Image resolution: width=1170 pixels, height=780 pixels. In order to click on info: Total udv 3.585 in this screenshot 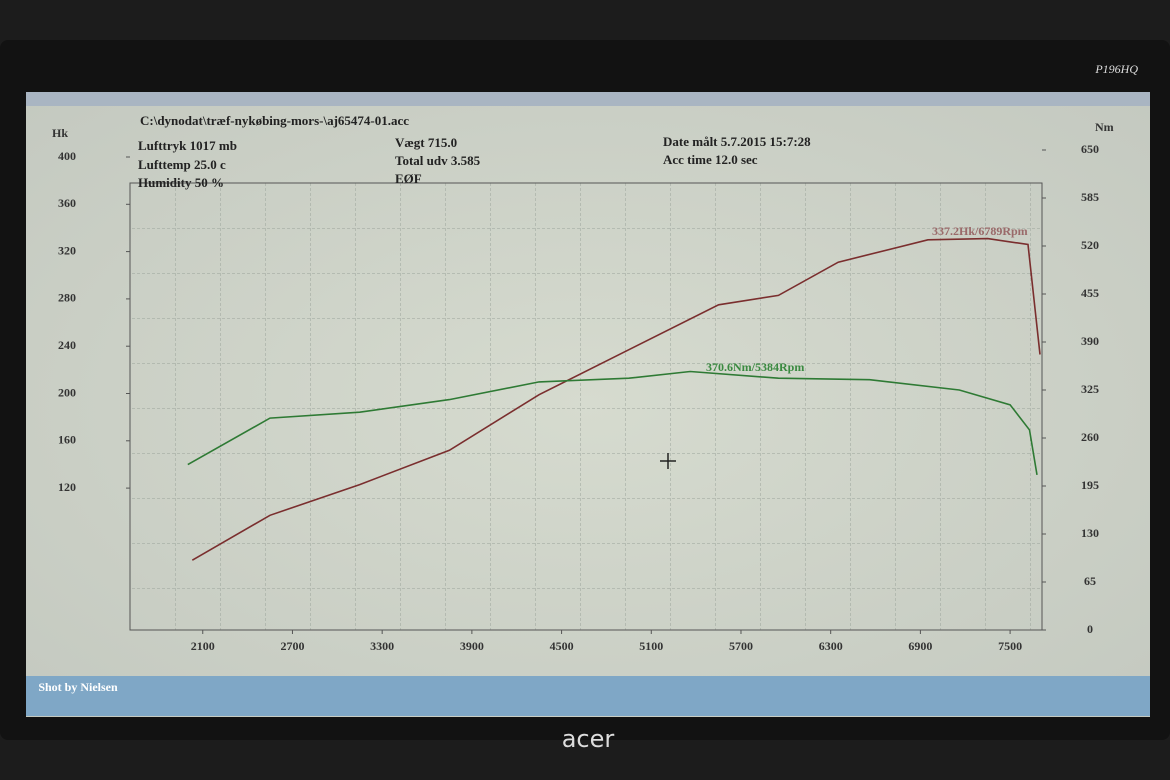, I will do `click(438, 160)`.